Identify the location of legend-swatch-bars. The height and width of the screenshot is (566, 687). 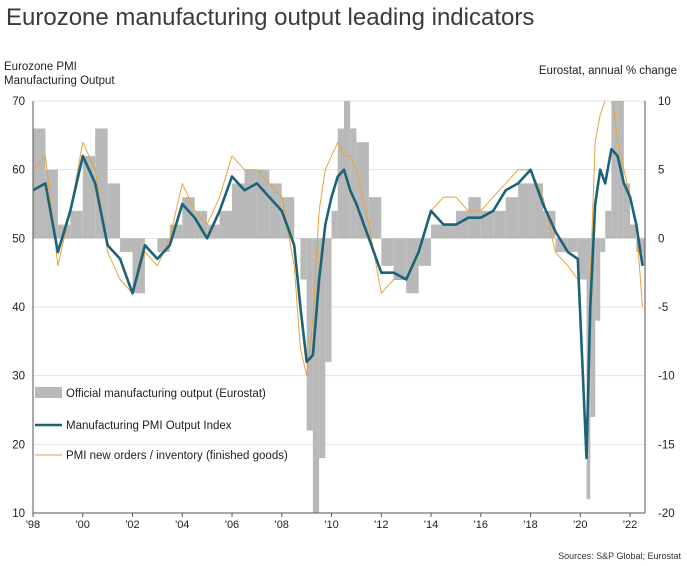
(48, 392).